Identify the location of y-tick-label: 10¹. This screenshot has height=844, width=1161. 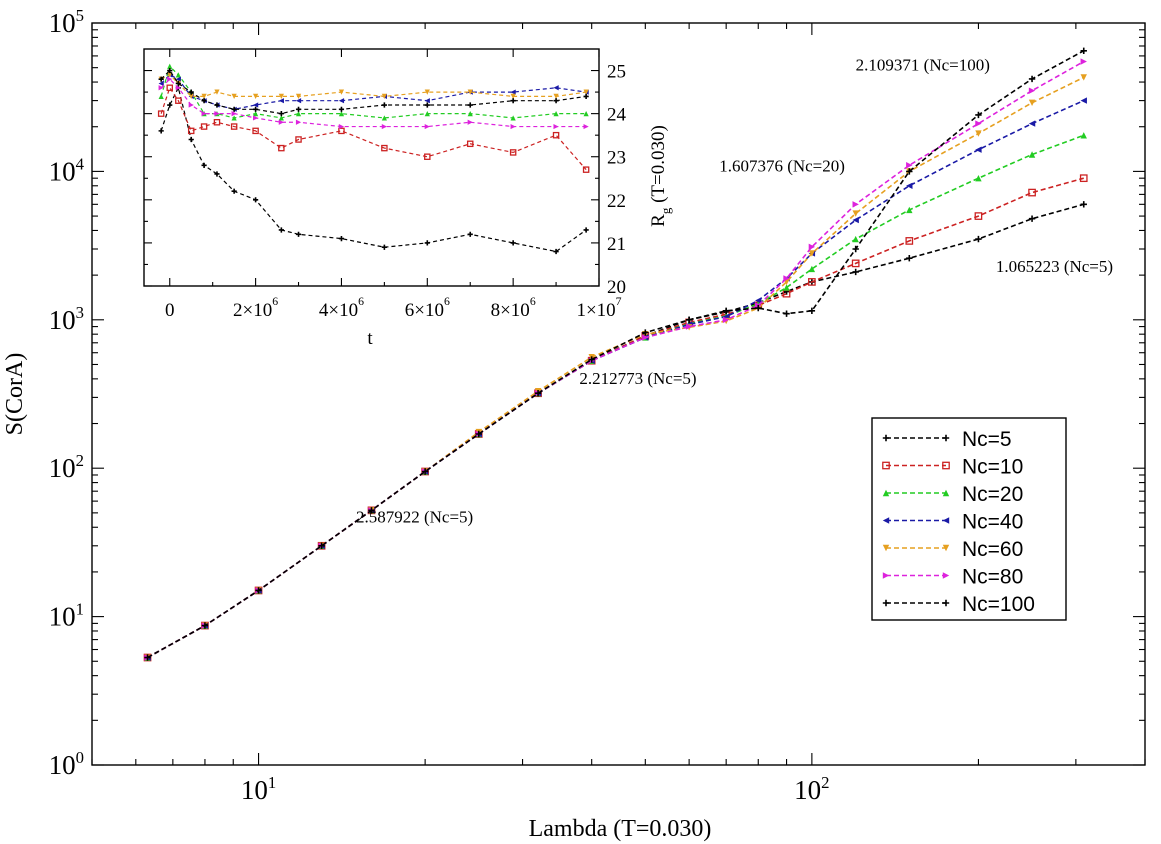
(66, 616).